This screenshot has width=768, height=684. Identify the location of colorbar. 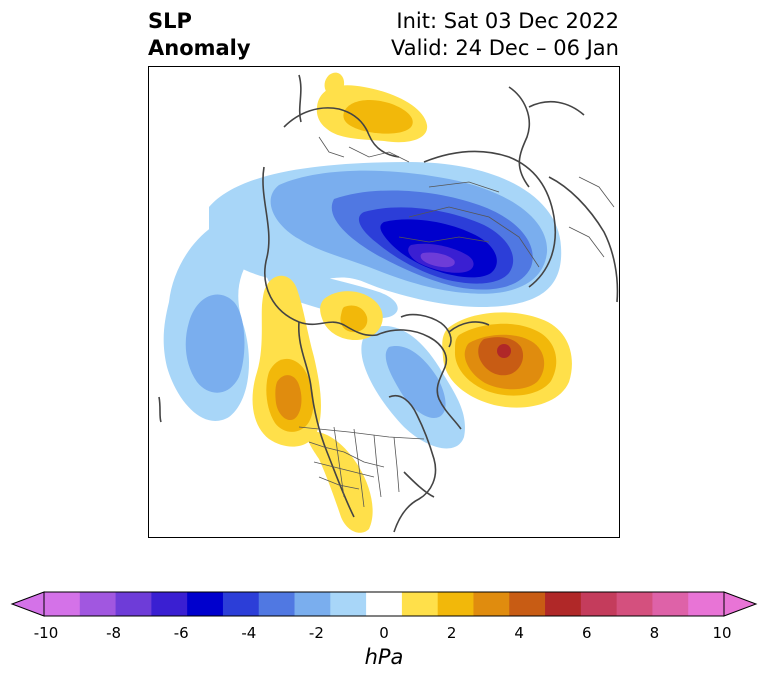
(384, 604).